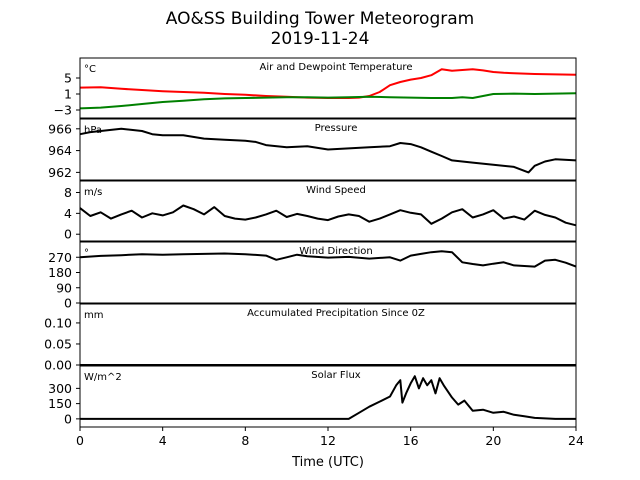 The image size is (640, 480). What do you see at coordinates (68, 94) in the screenshot?
I see `y-tick-label-temp-1: 1` at bounding box center [68, 94].